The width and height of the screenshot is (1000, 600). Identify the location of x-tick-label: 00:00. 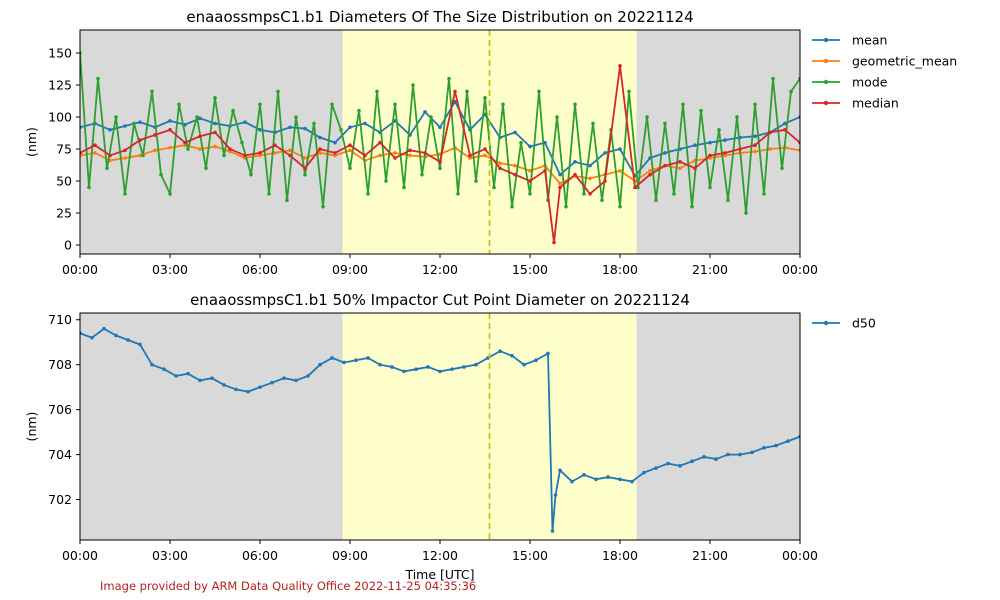
(800, 555).